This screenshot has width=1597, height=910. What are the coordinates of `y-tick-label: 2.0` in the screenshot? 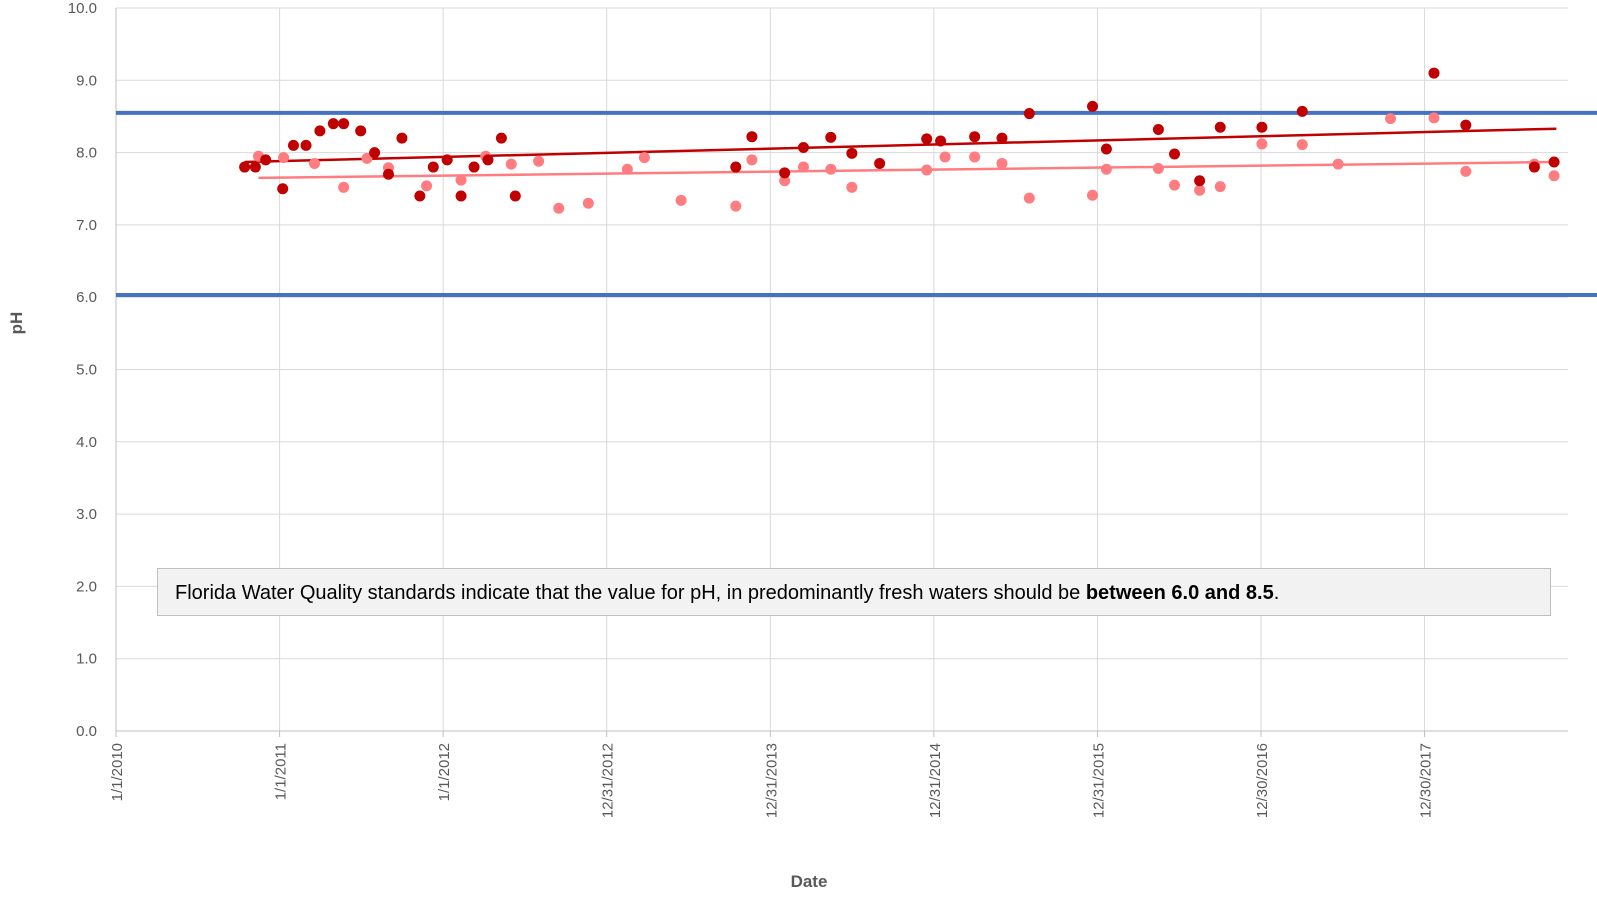 It's located at (86, 586).